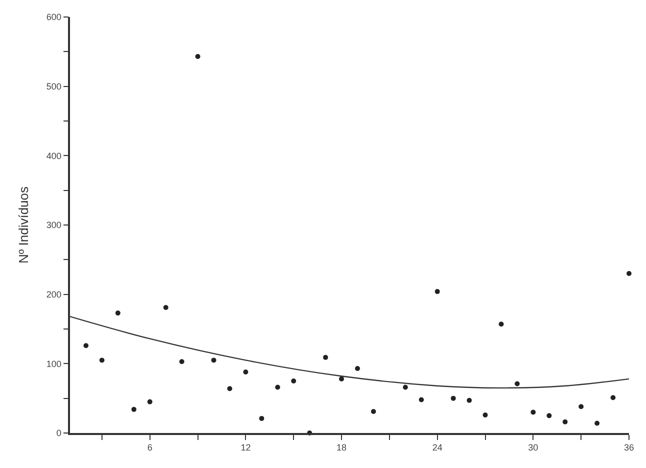 Image resolution: width=646 pixels, height=468 pixels. Describe the element at coordinates (54, 294) in the screenshot. I see `y-tick-label: 200` at that location.